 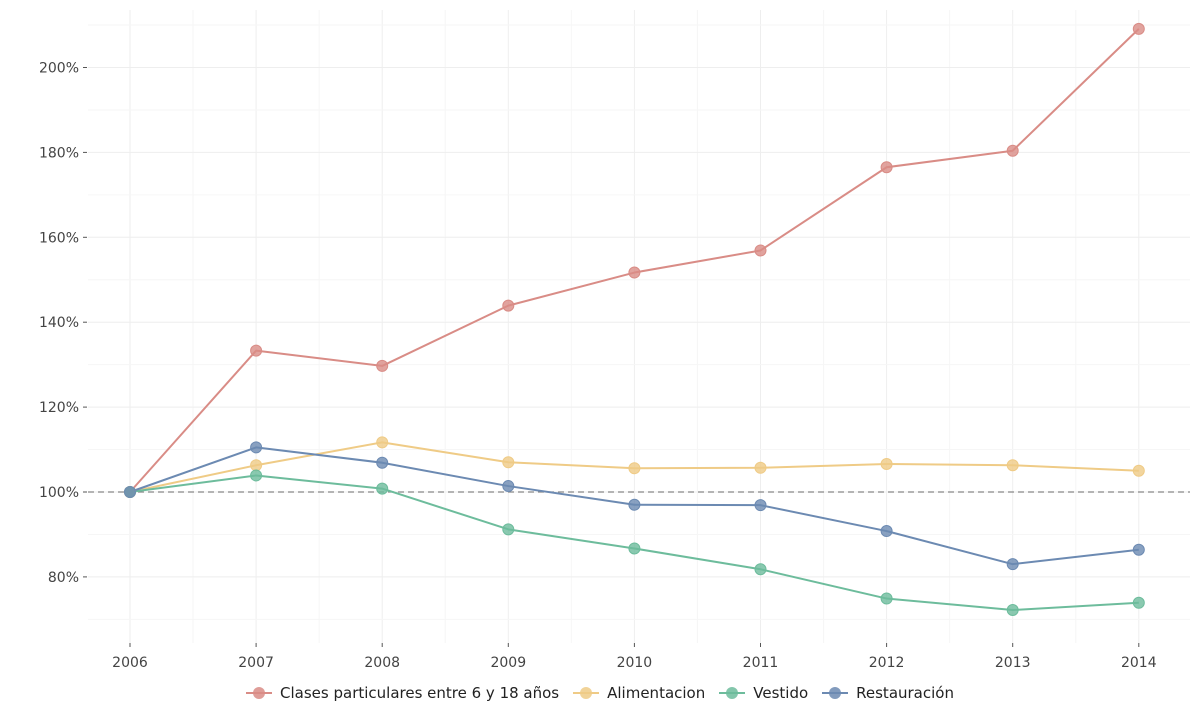 What do you see at coordinates (63, 578) in the screenshot?
I see `y-tick-label: 80%` at bounding box center [63, 578].